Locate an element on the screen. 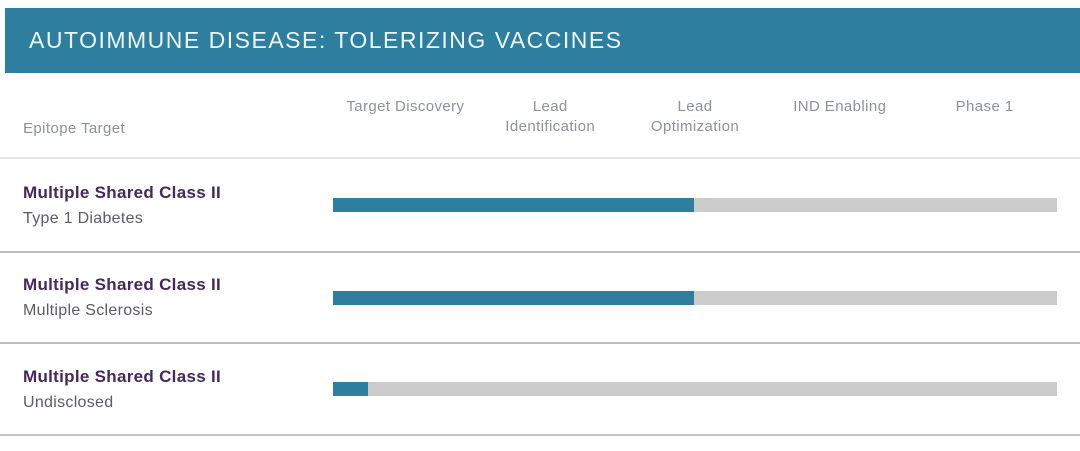 The image size is (1080, 451). column-header-lead-optimization: Lead Optimization is located at coordinates (695, 116).